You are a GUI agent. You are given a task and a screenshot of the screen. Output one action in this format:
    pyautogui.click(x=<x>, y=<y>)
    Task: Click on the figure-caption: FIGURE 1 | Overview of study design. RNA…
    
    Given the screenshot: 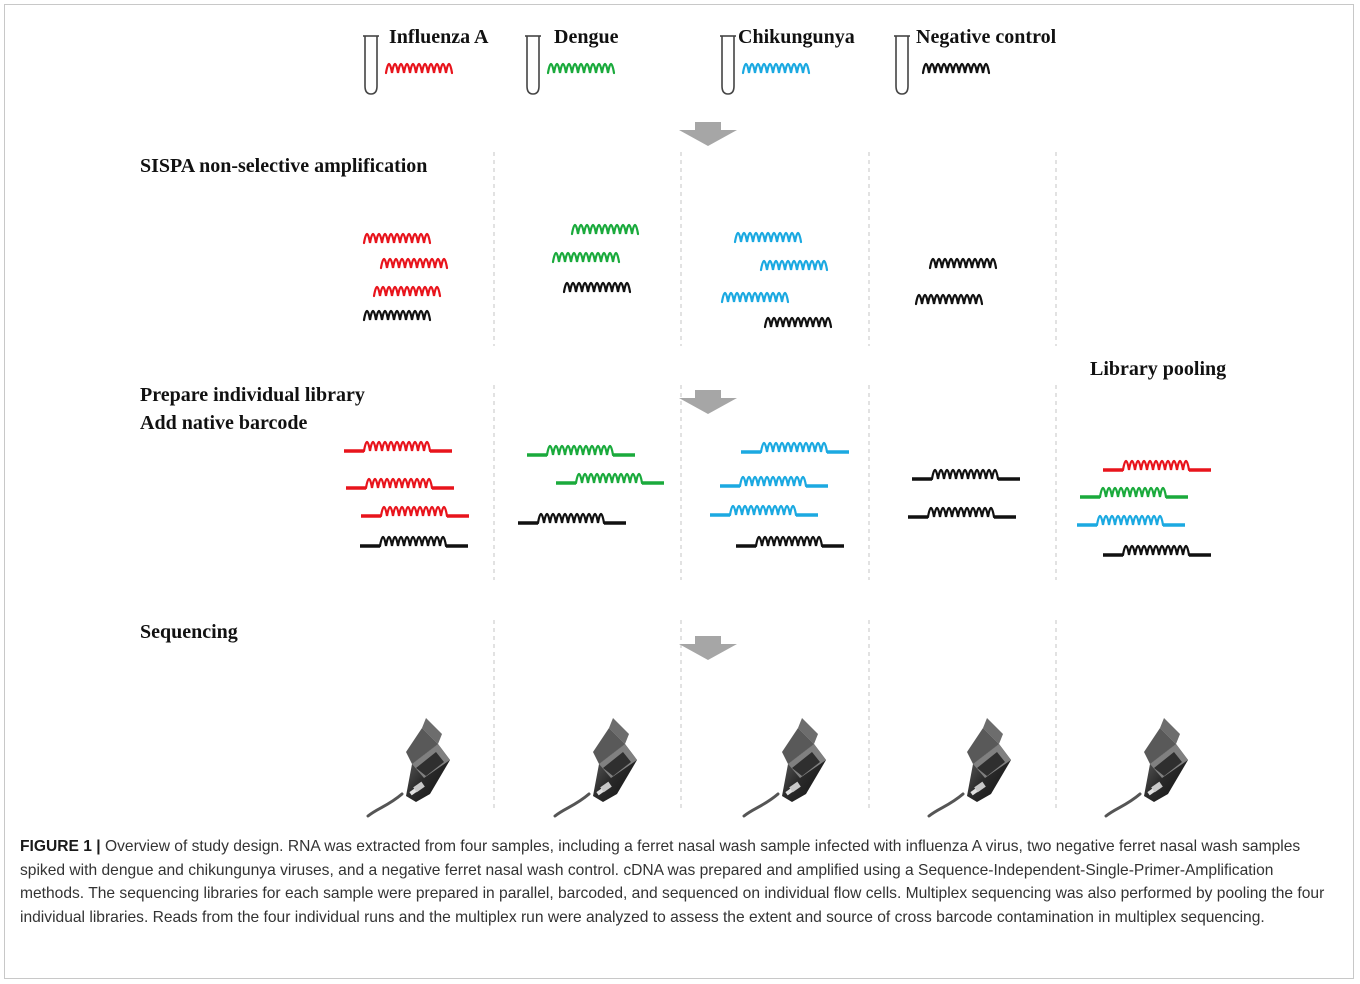 What is the action you would take?
    pyautogui.click(x=679, y=882)
    